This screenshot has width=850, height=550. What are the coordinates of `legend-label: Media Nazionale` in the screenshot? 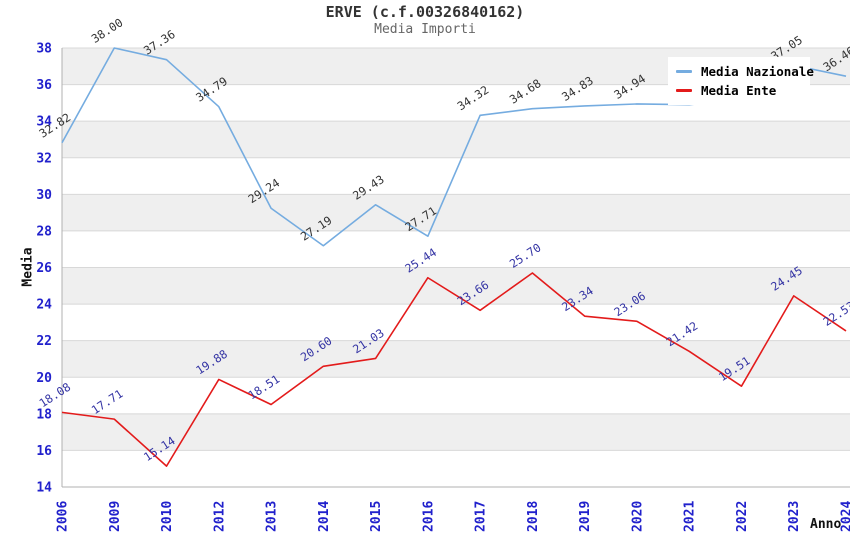 It's located at (757, 71).